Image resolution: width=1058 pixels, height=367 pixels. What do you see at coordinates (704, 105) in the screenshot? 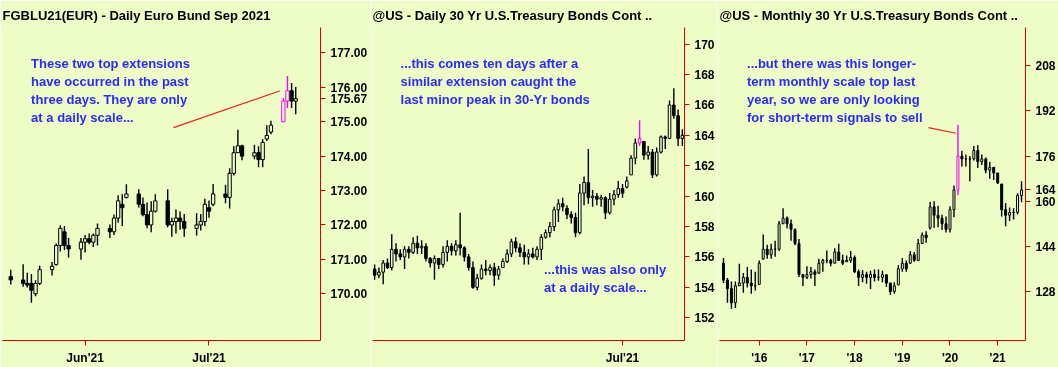
I see `y-tick-label: 166` at bounding box center [704, 105].